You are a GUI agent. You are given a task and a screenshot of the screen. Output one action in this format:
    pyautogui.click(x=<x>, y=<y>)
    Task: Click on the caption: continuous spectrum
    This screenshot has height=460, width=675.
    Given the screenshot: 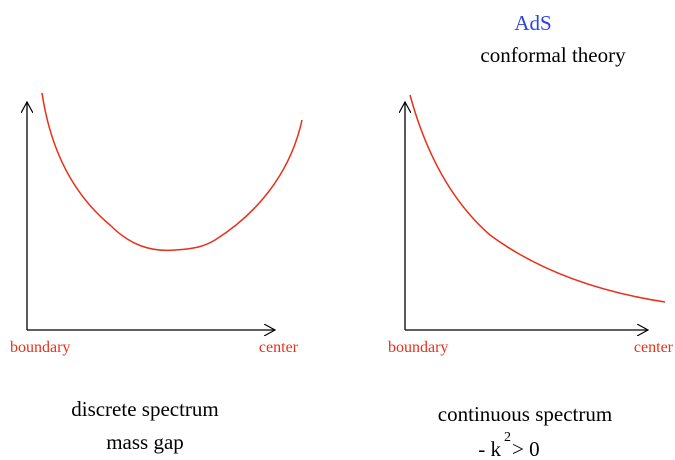 What is the action you would take?
    pyautogui.click(x=525, y=414)
    